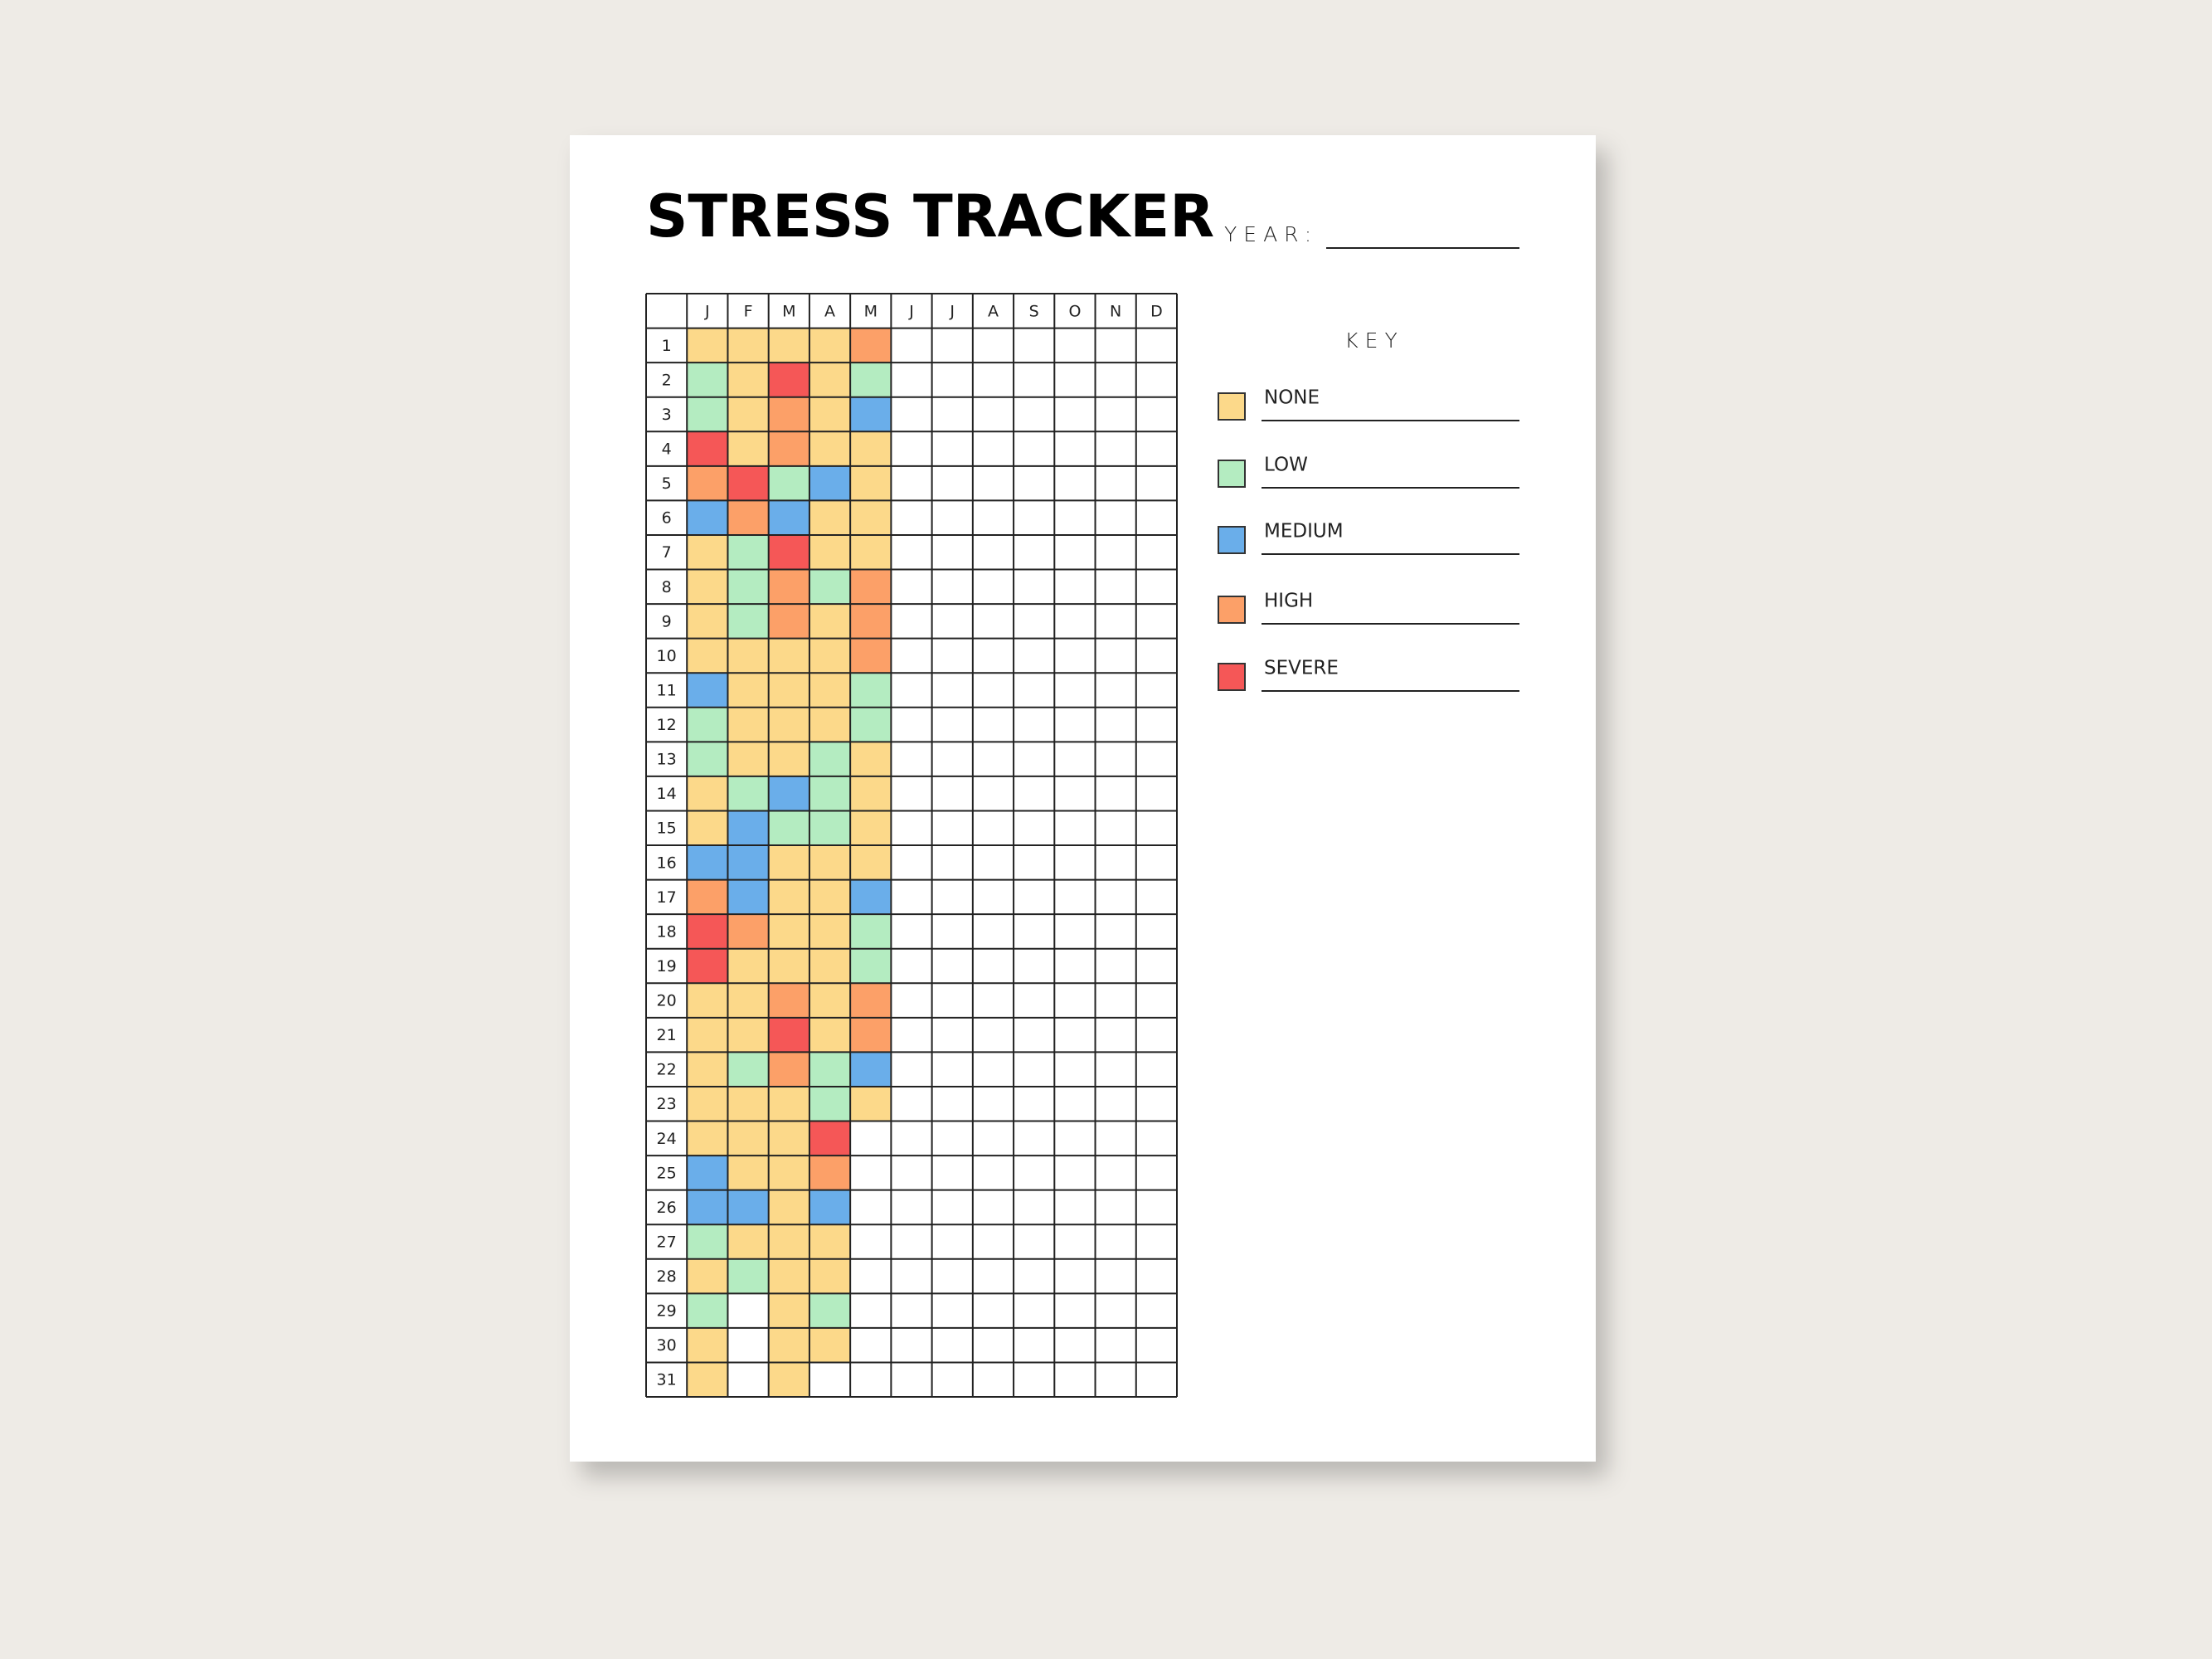 Image resolution: width=2212 pixels, height=1659 pixels. I want to click on day-label: 9, so click(667, 621).